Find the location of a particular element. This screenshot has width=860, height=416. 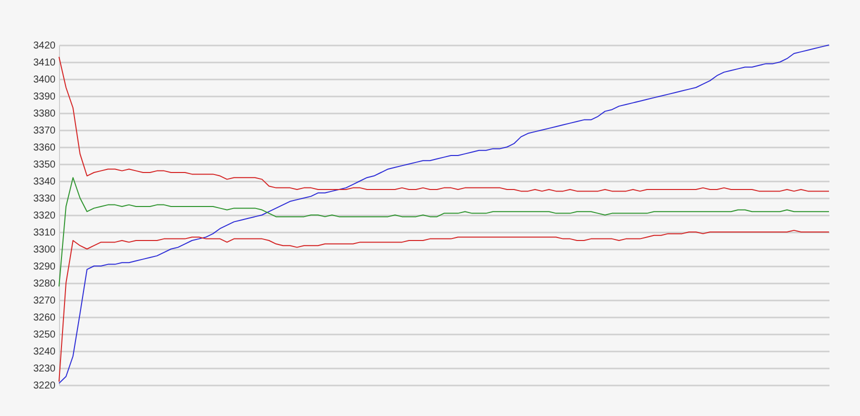

y-tick-label: 3410 is located at coordinates (44, 63).